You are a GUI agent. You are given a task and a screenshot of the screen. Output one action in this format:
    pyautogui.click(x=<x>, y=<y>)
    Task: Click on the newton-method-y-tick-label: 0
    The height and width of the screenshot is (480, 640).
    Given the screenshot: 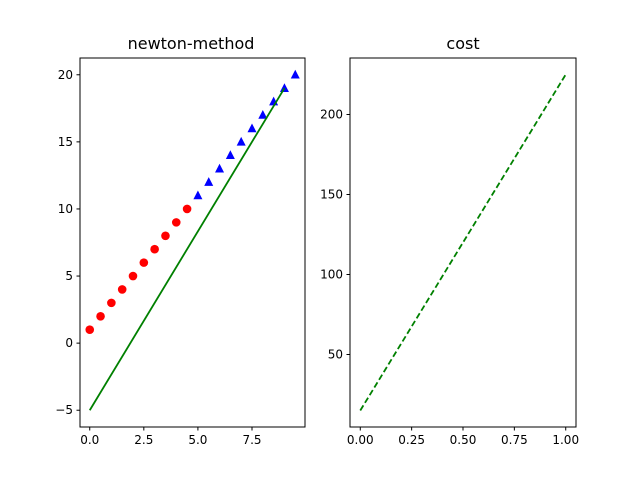 What is the action you would take?
    pyautogui.click(x=69, y=343)
    